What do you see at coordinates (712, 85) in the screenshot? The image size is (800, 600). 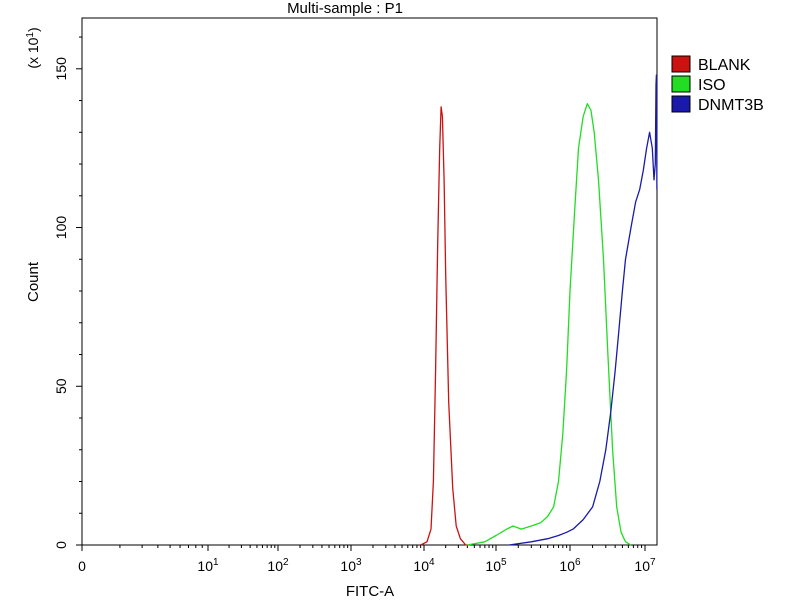 I see `legend-label-iso: ISO` at bounding box center [712, 85].